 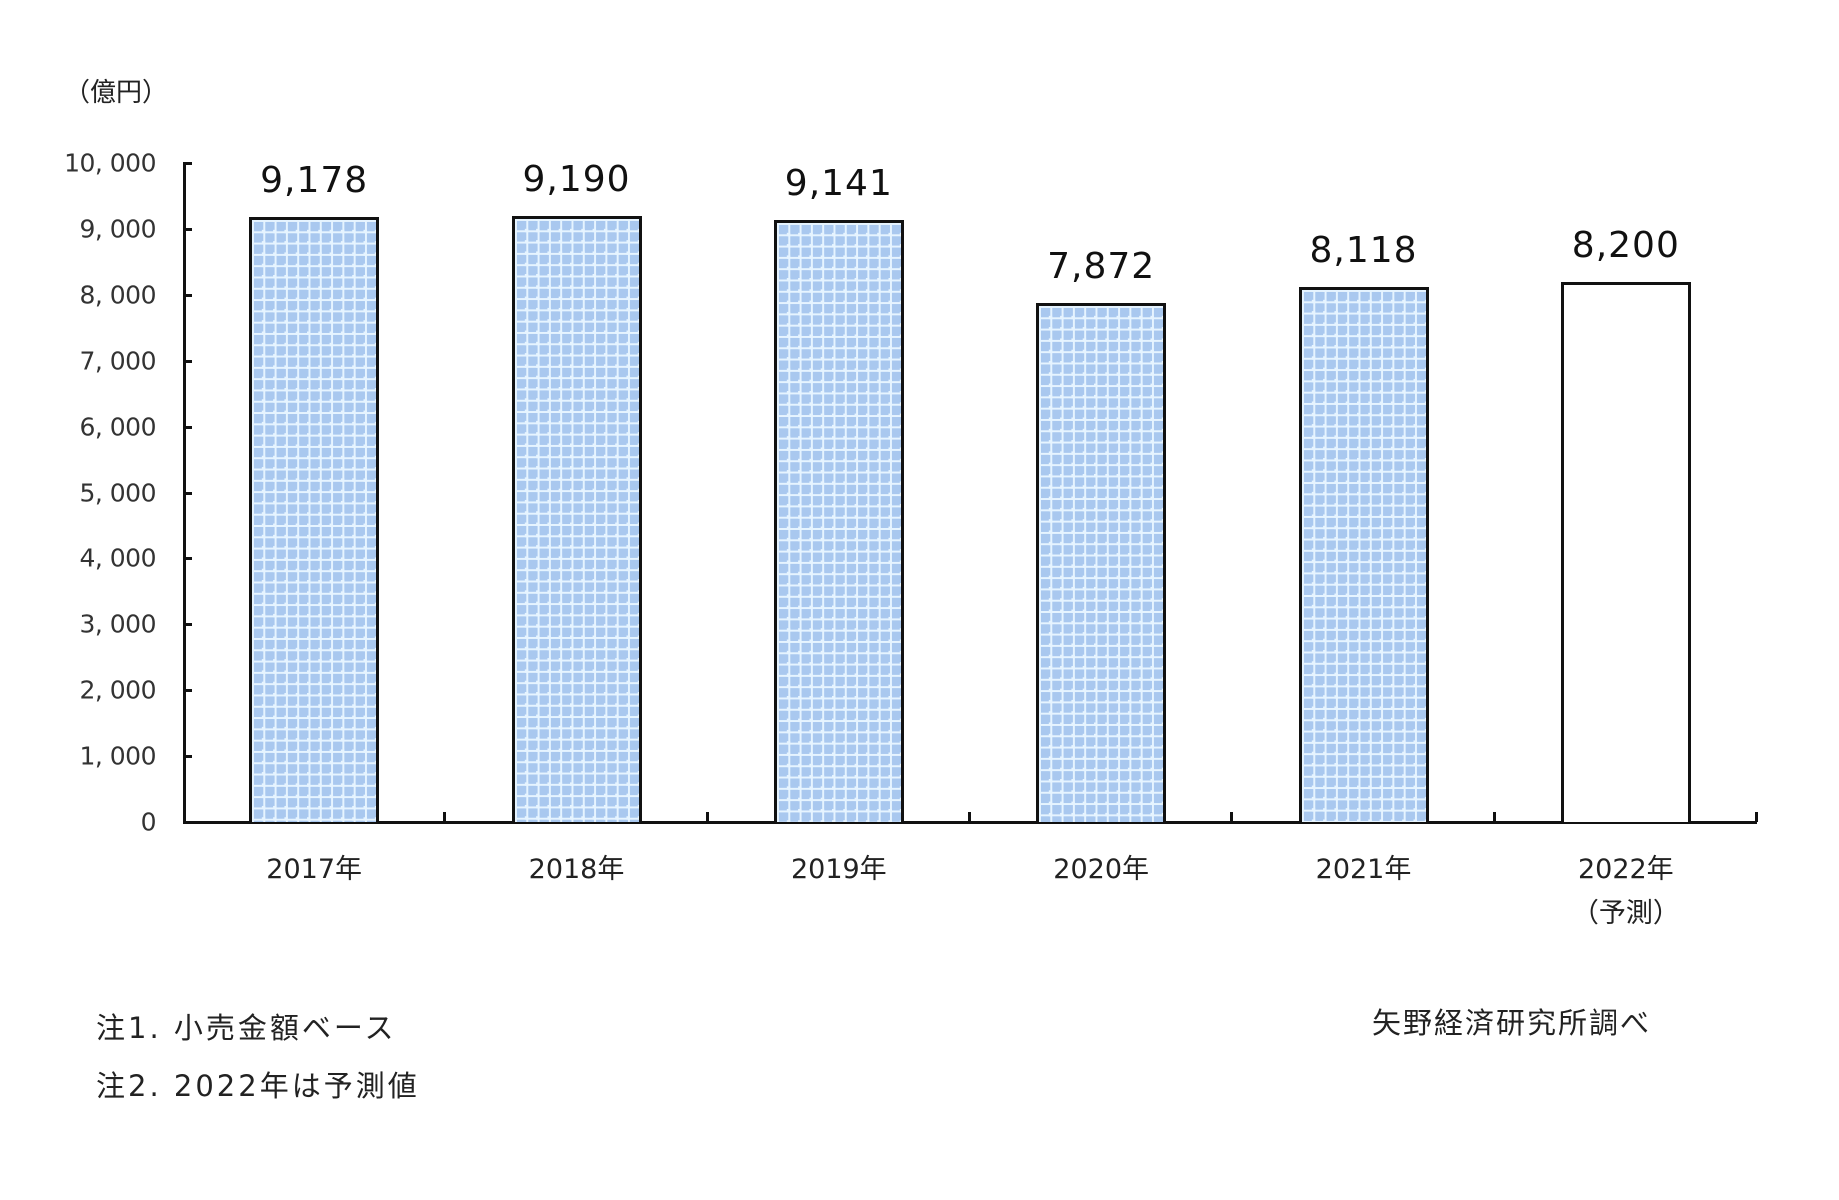 What do you see at coordinates (117, 427) in the screenshot?
I see `y-tick-label: 6, 000` at bounding box center [117, 427].